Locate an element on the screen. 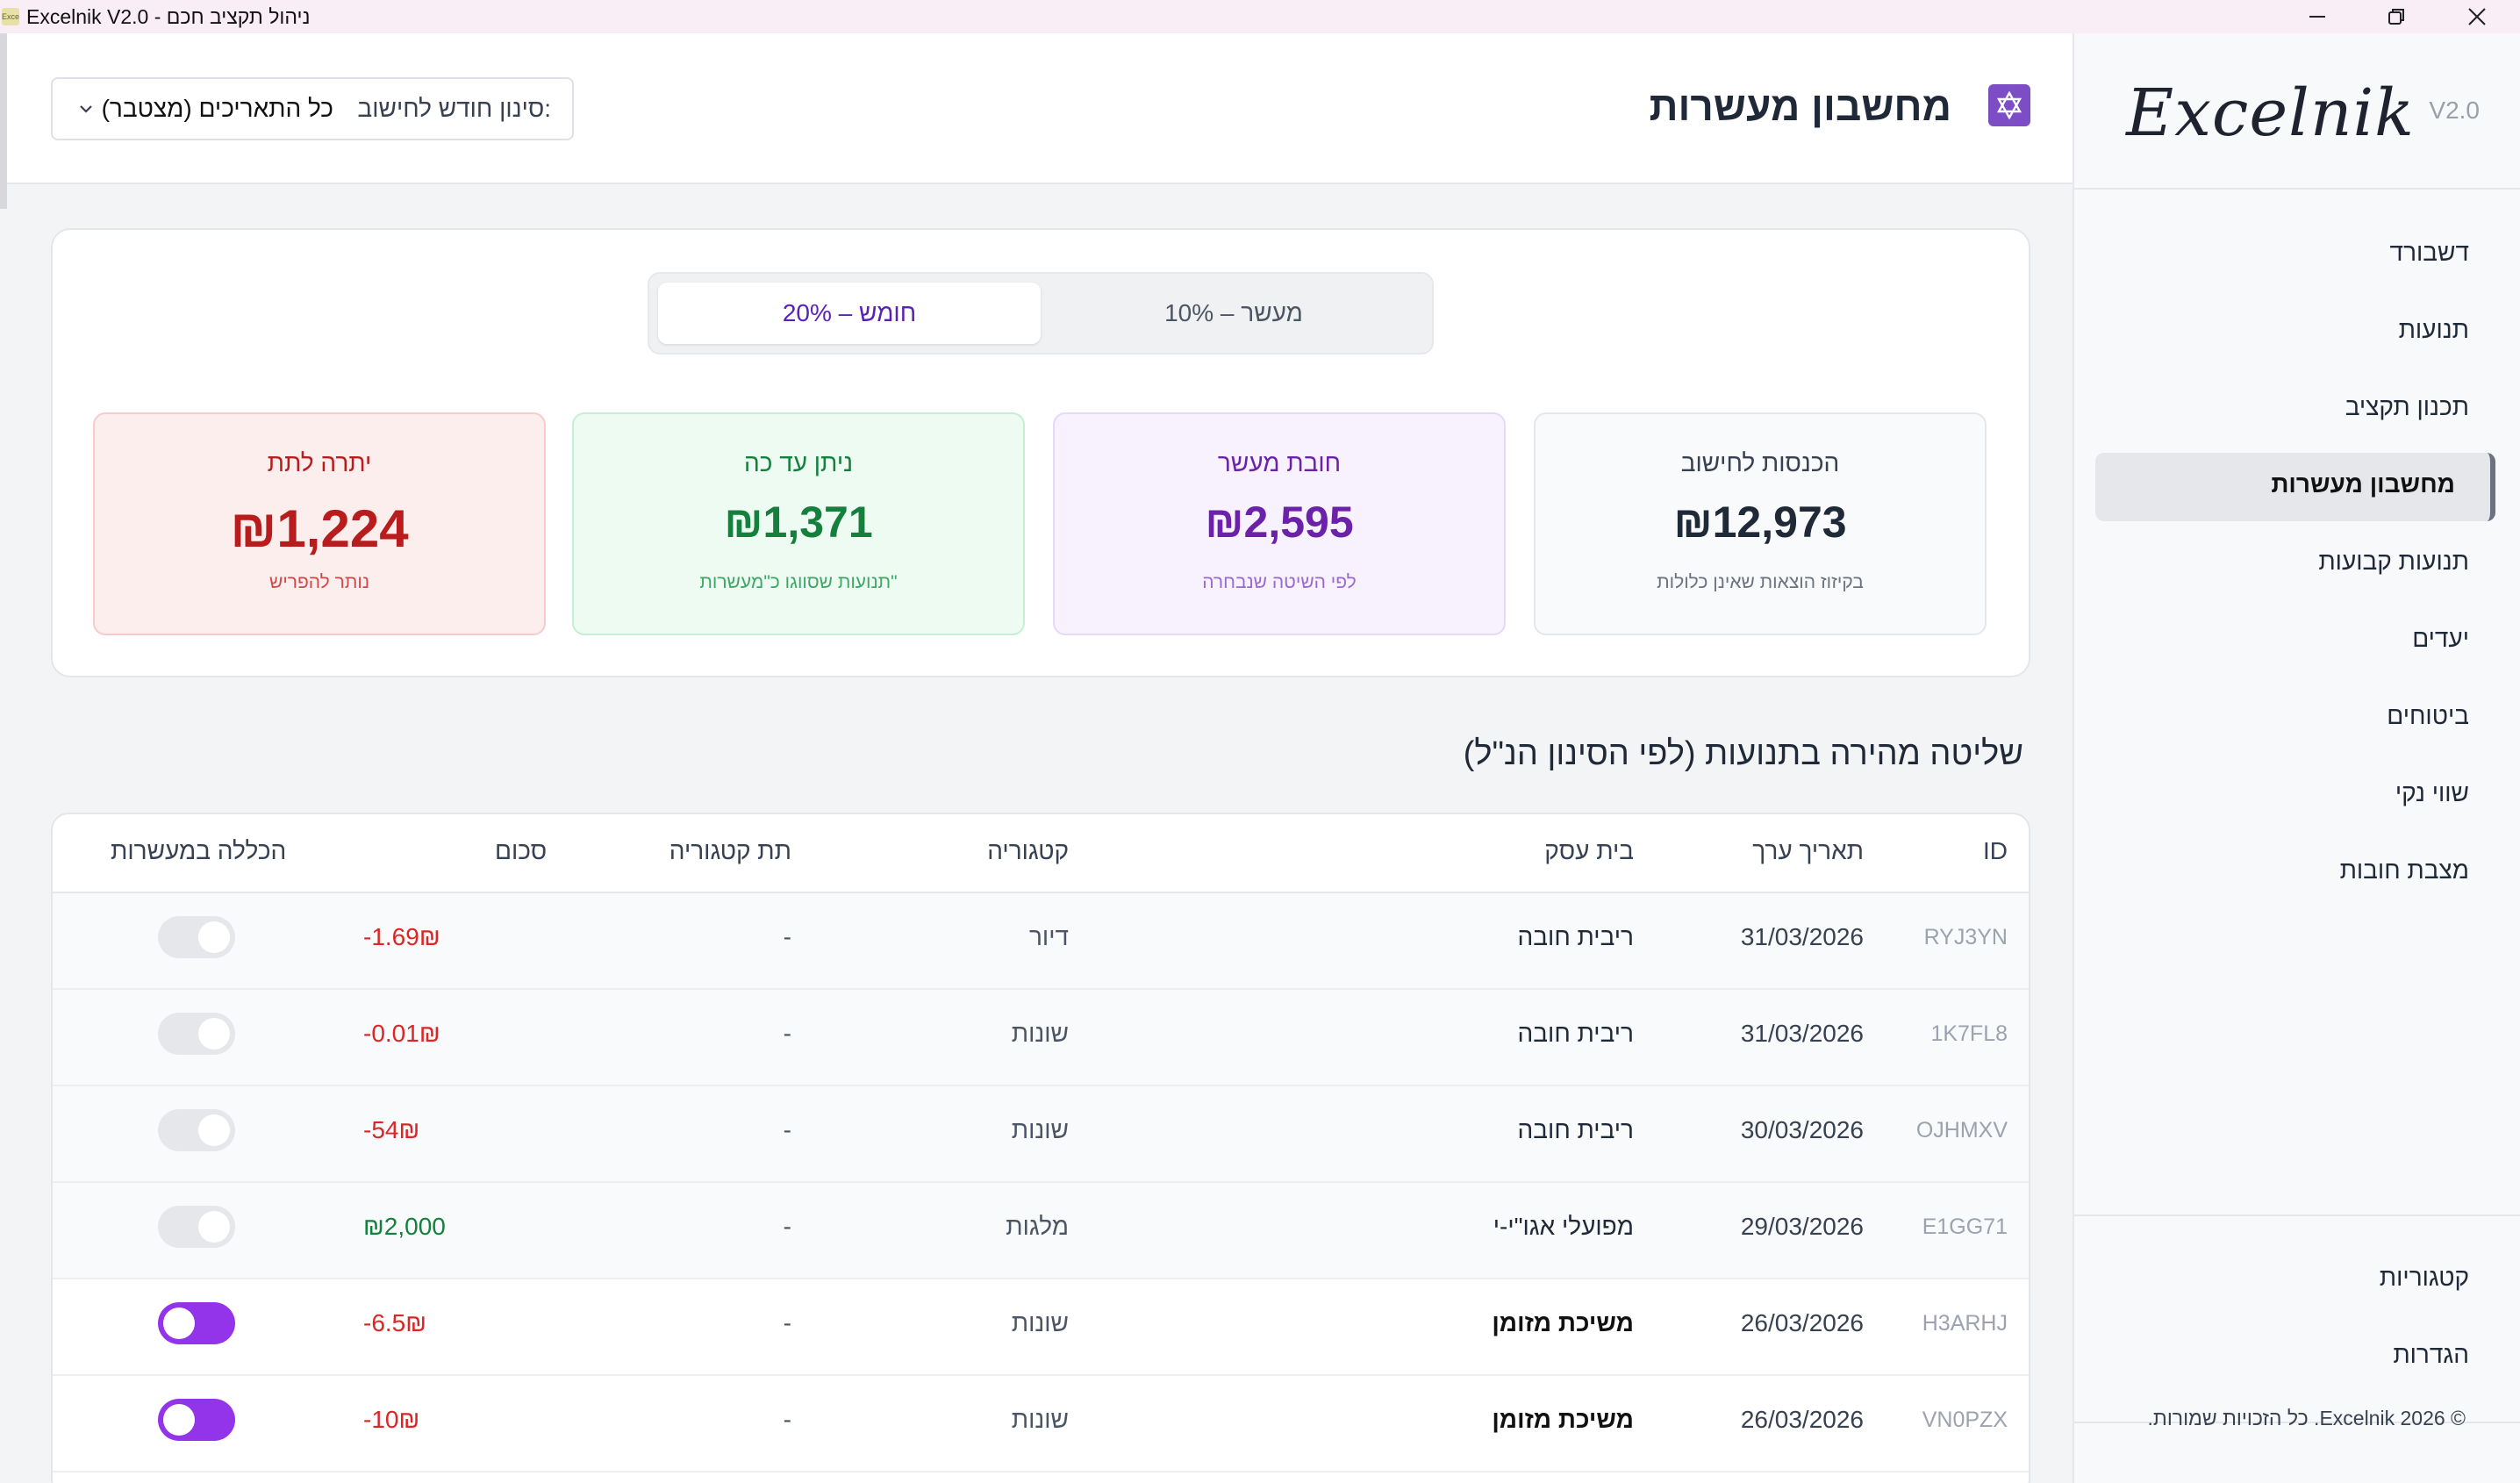 The image size is (2520, 1483). cell-amount: -0.01₪ is located at coordinates (401, 1033).